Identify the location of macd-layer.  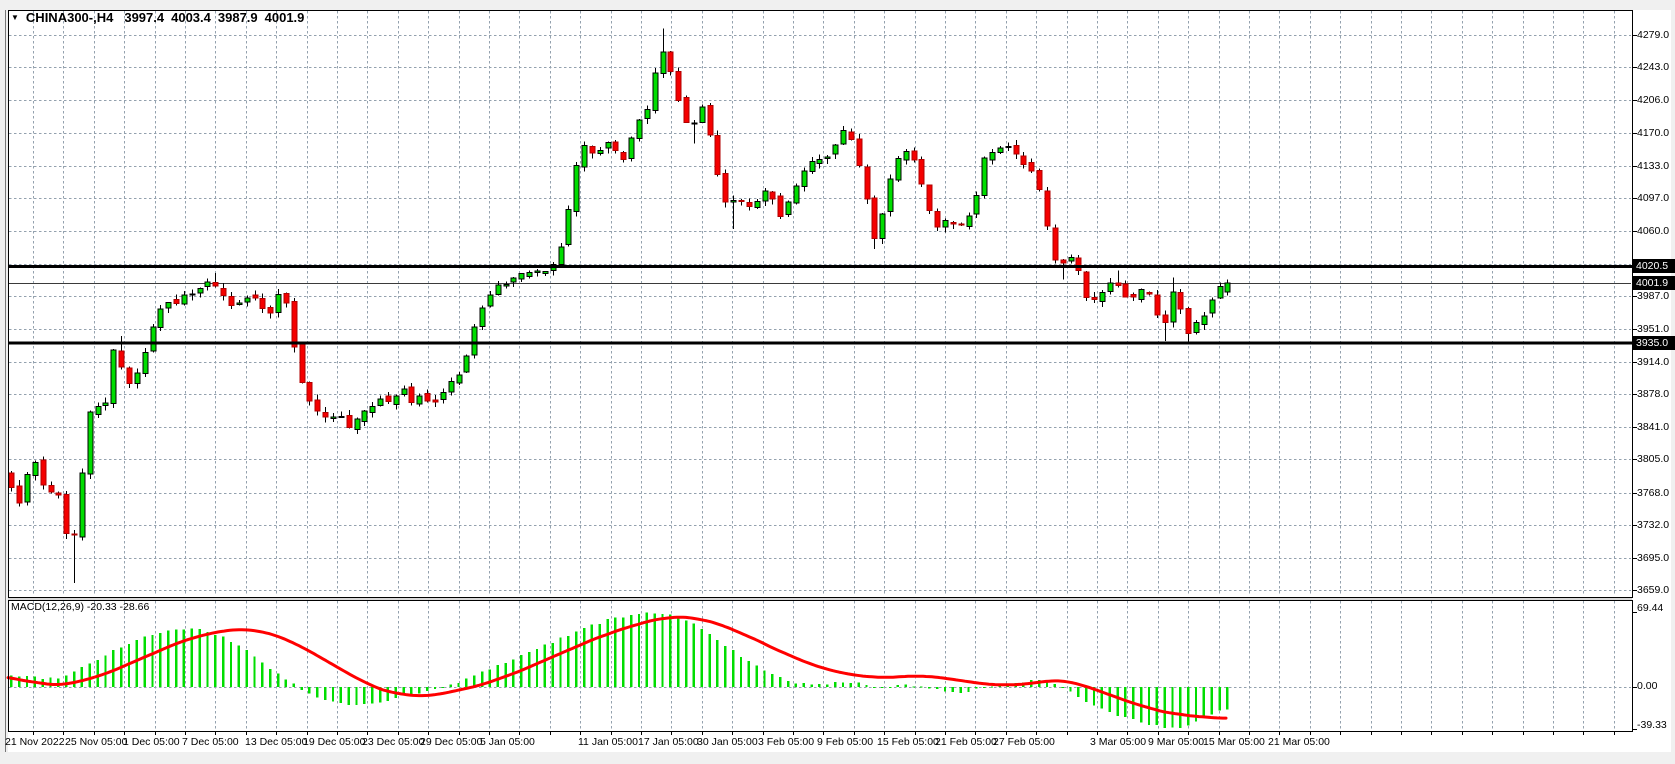
(617, 670).